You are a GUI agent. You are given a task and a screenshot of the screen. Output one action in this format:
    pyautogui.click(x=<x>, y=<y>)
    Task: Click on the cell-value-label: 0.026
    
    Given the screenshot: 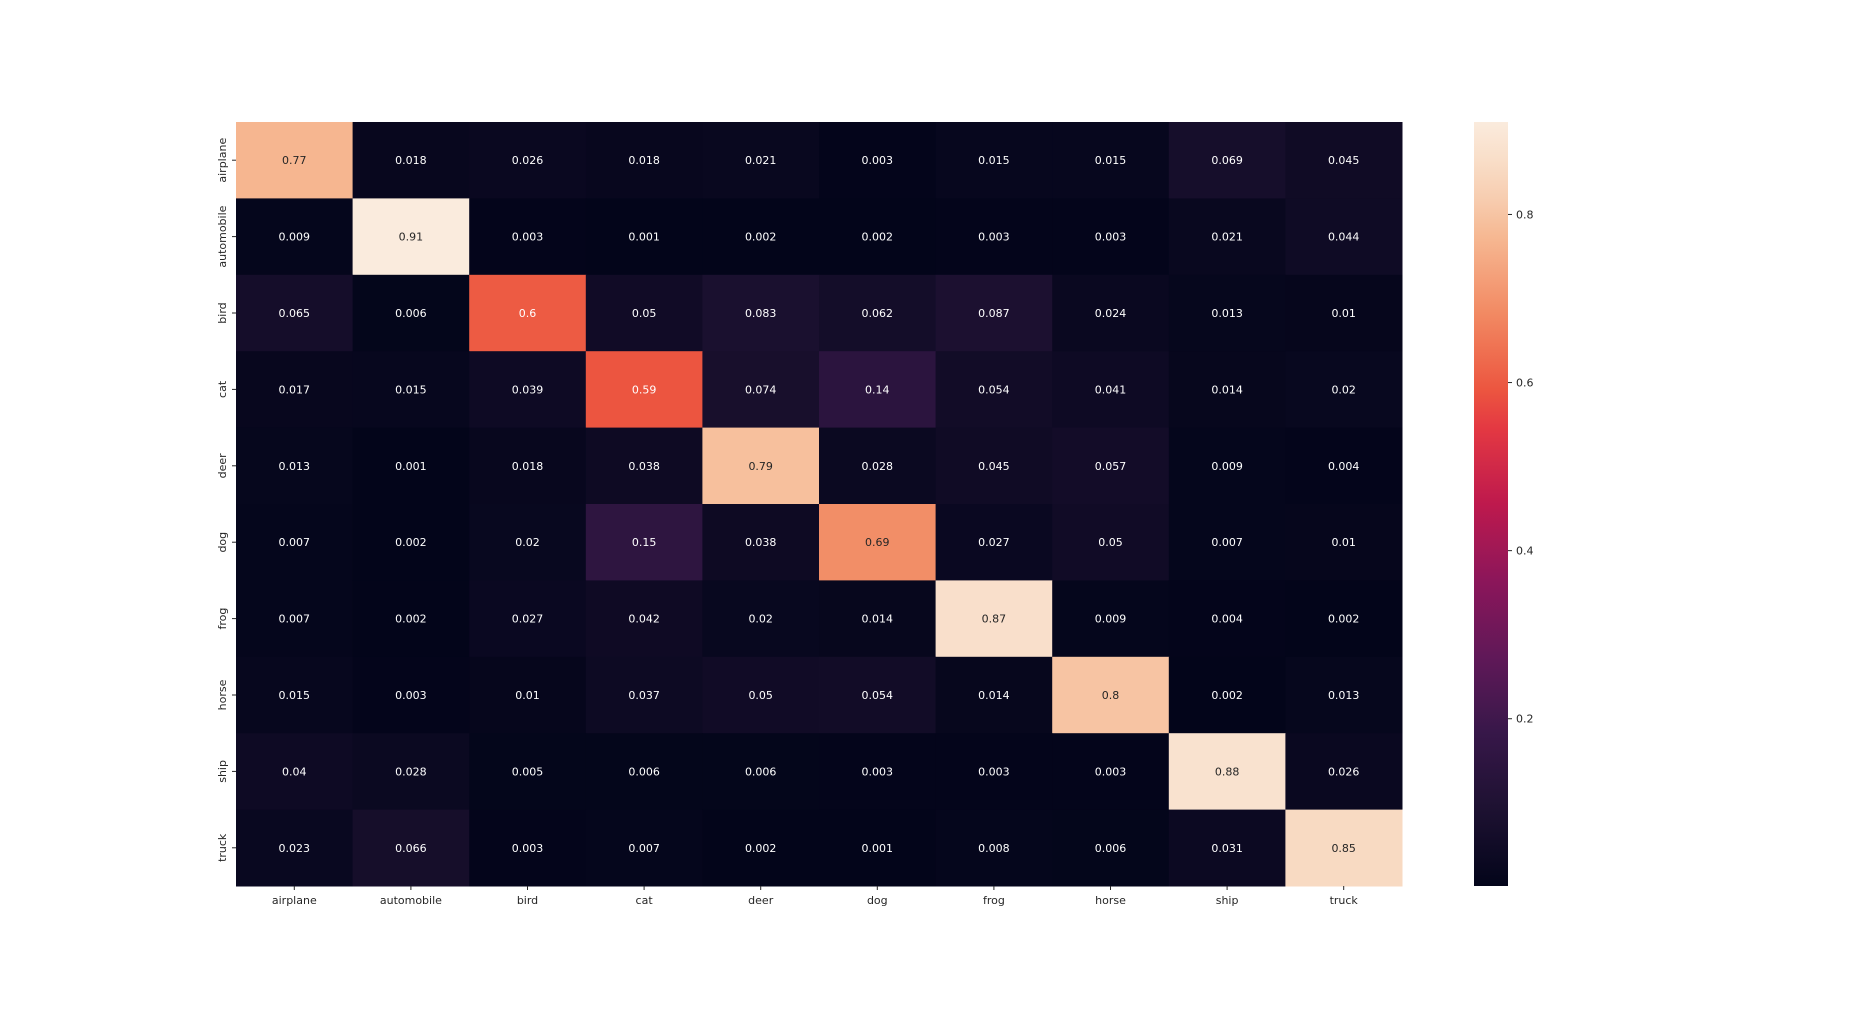 What is the action you would take?
    pyautogui.click(x=528, y=160)
    